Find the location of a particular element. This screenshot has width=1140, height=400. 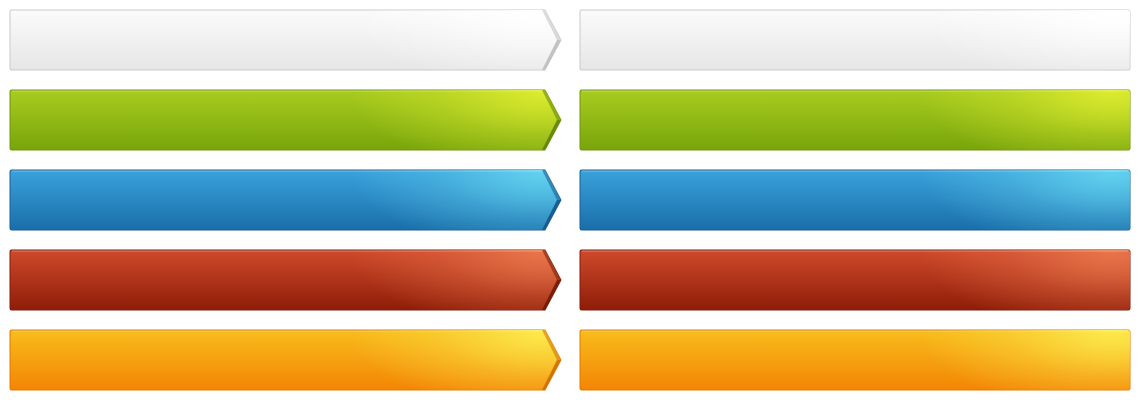

arrow-banner-green-shape is located at coordinates (285, 120).